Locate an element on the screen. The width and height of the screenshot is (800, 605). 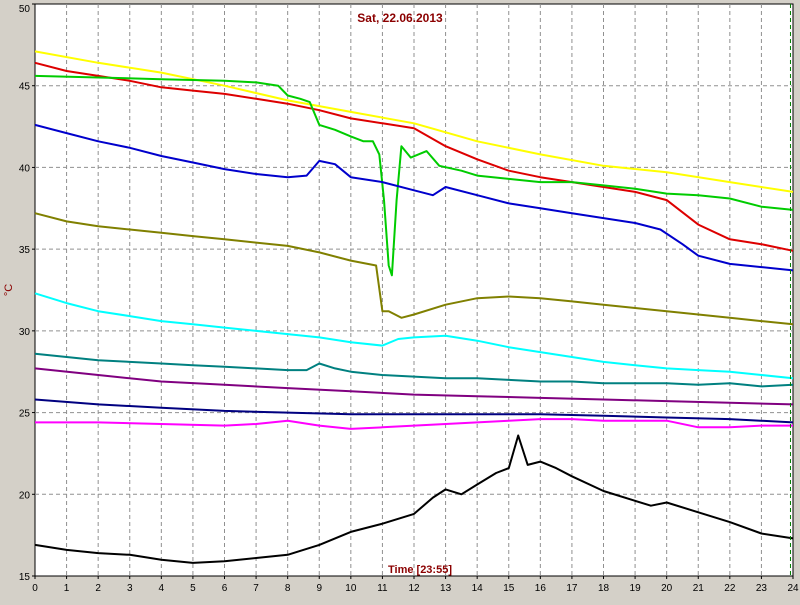
y-tick-label: 50 is located at coordinates (25, 9).